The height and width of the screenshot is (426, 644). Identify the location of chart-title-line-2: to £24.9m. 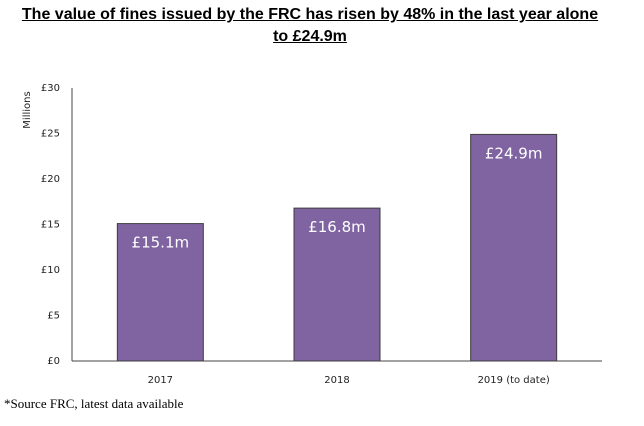
(310, 36).